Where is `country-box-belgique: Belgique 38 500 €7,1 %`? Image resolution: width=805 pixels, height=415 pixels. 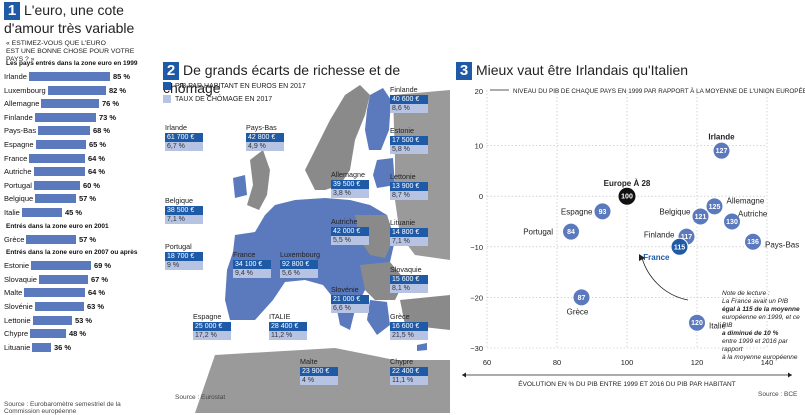 country-box-belgique: Belgique 38 500 €7,1 % is located at coordinates (184, 210).